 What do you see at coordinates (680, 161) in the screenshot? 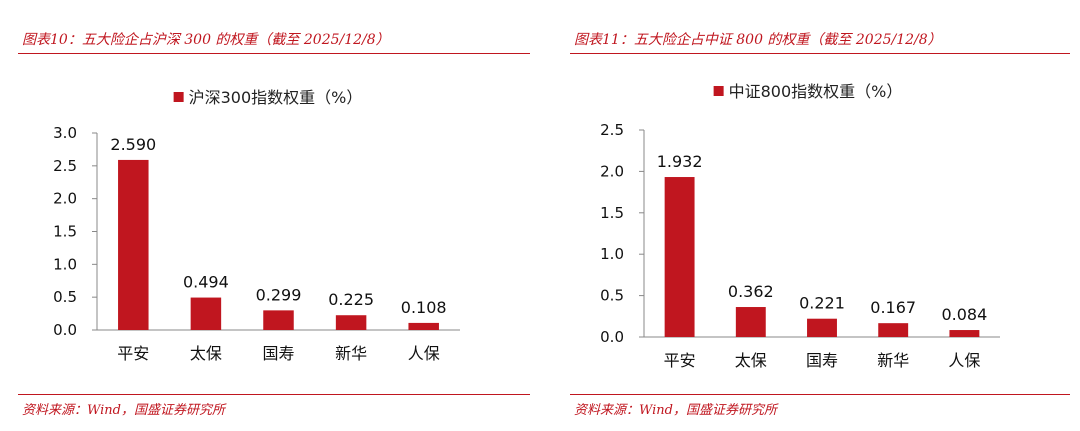
I see `data-label: 1.932` at bounding box center [680, 161].